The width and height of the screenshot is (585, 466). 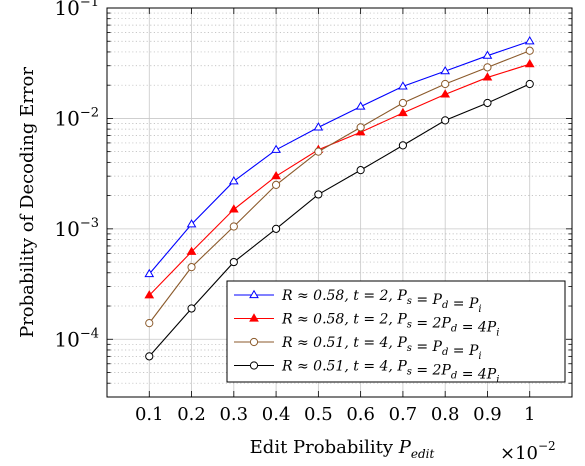 I want to click on y-tick-label: 10−1, so click(x=76, y=10).